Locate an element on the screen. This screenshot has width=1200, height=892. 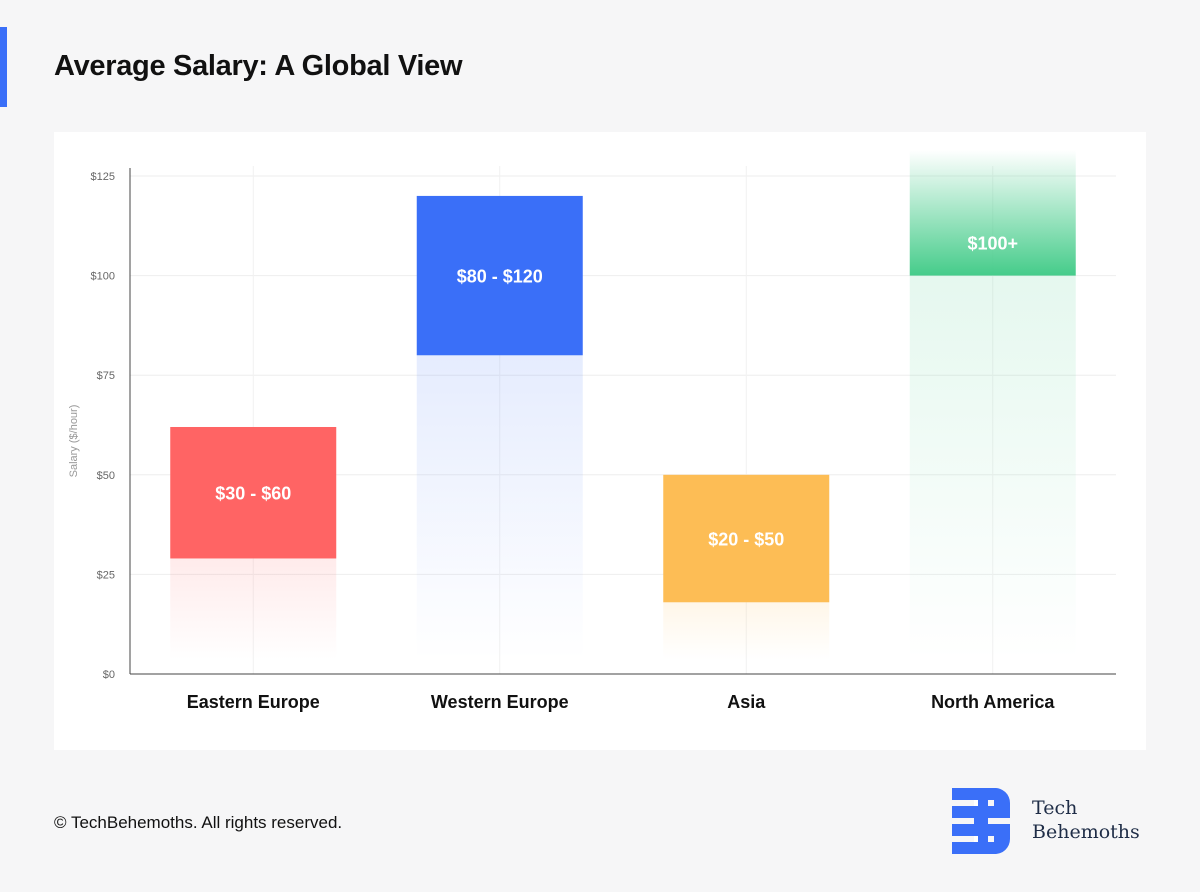
page-title: Average Salary: A Global View is located at coordinates (258, 66).